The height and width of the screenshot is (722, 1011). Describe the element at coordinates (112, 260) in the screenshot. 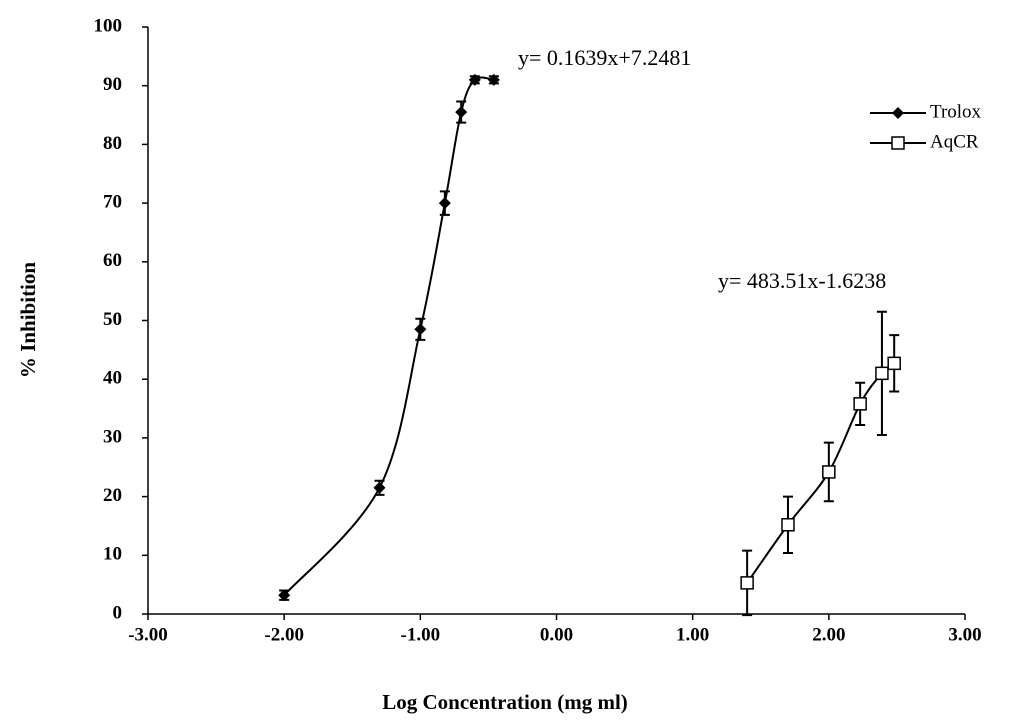

I see `y-tick-label: 60` at that location.